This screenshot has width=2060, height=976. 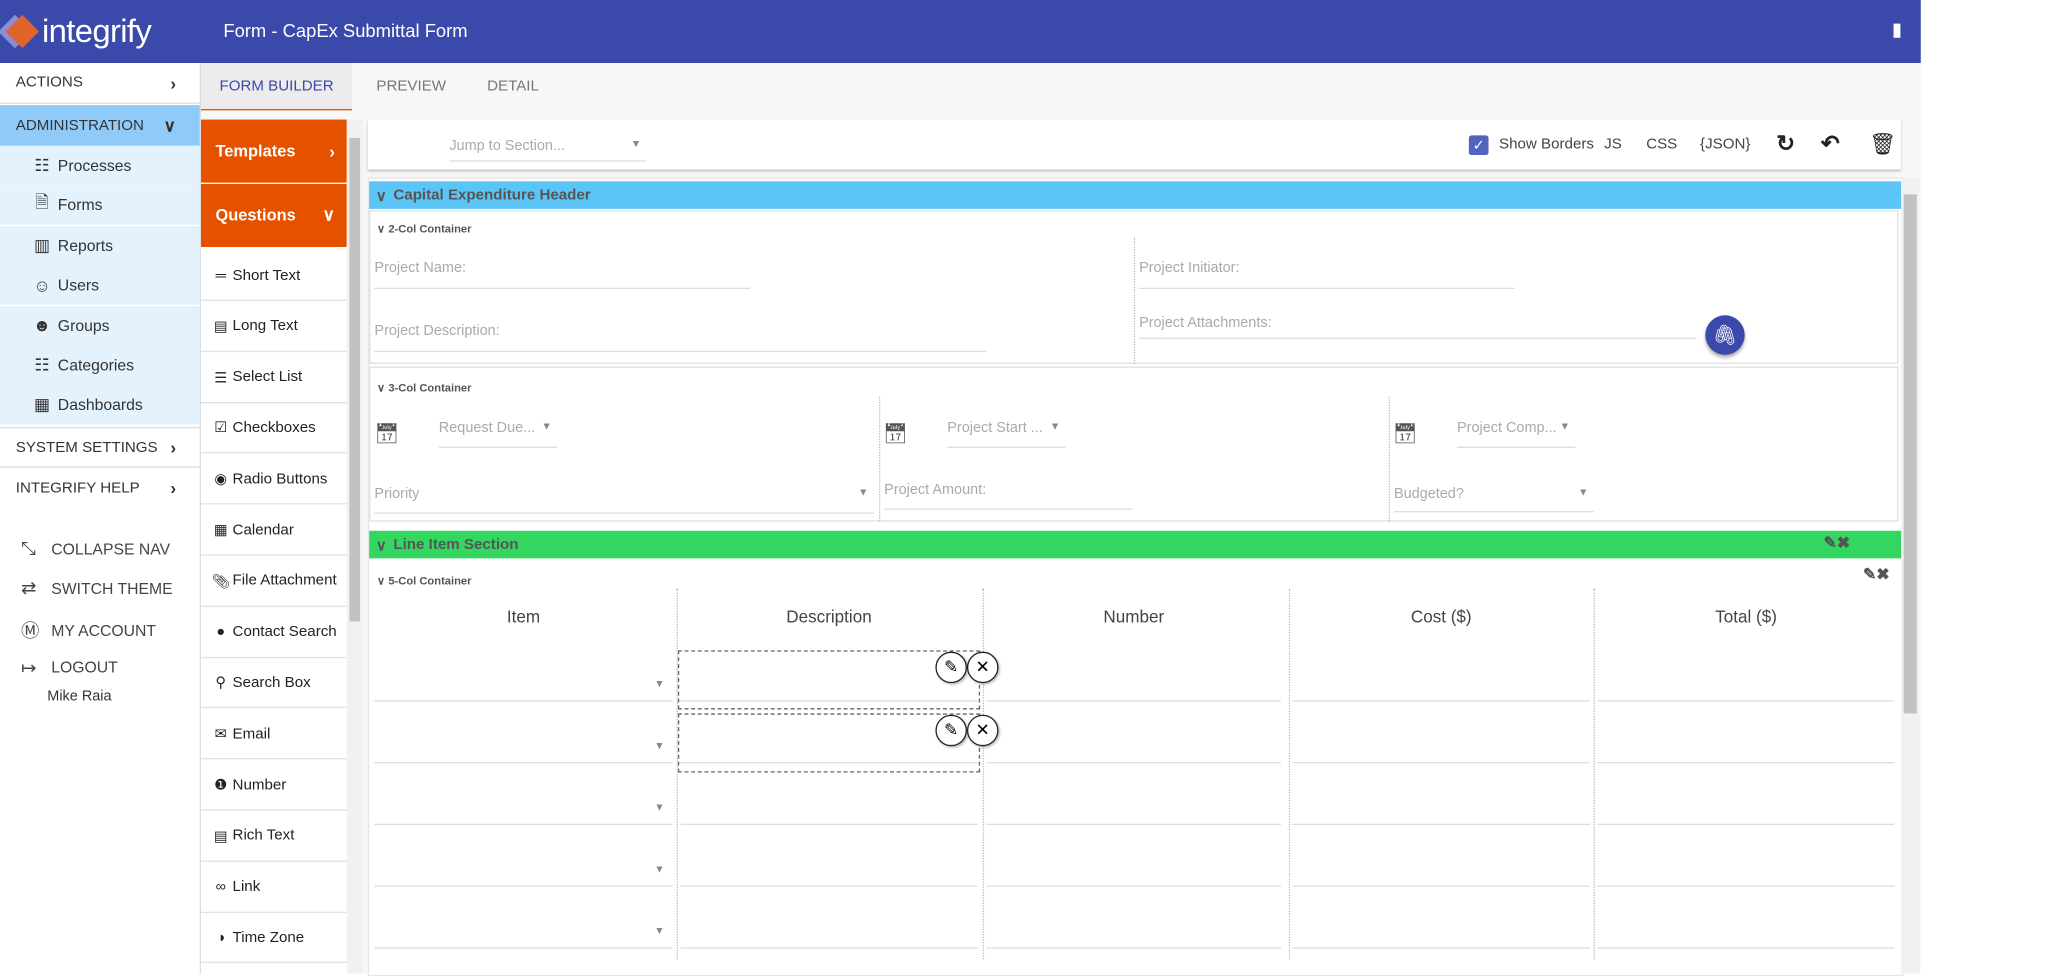 I want to click on budgeted-select: Budgeted? ▼, so click(x=1493, y=499).